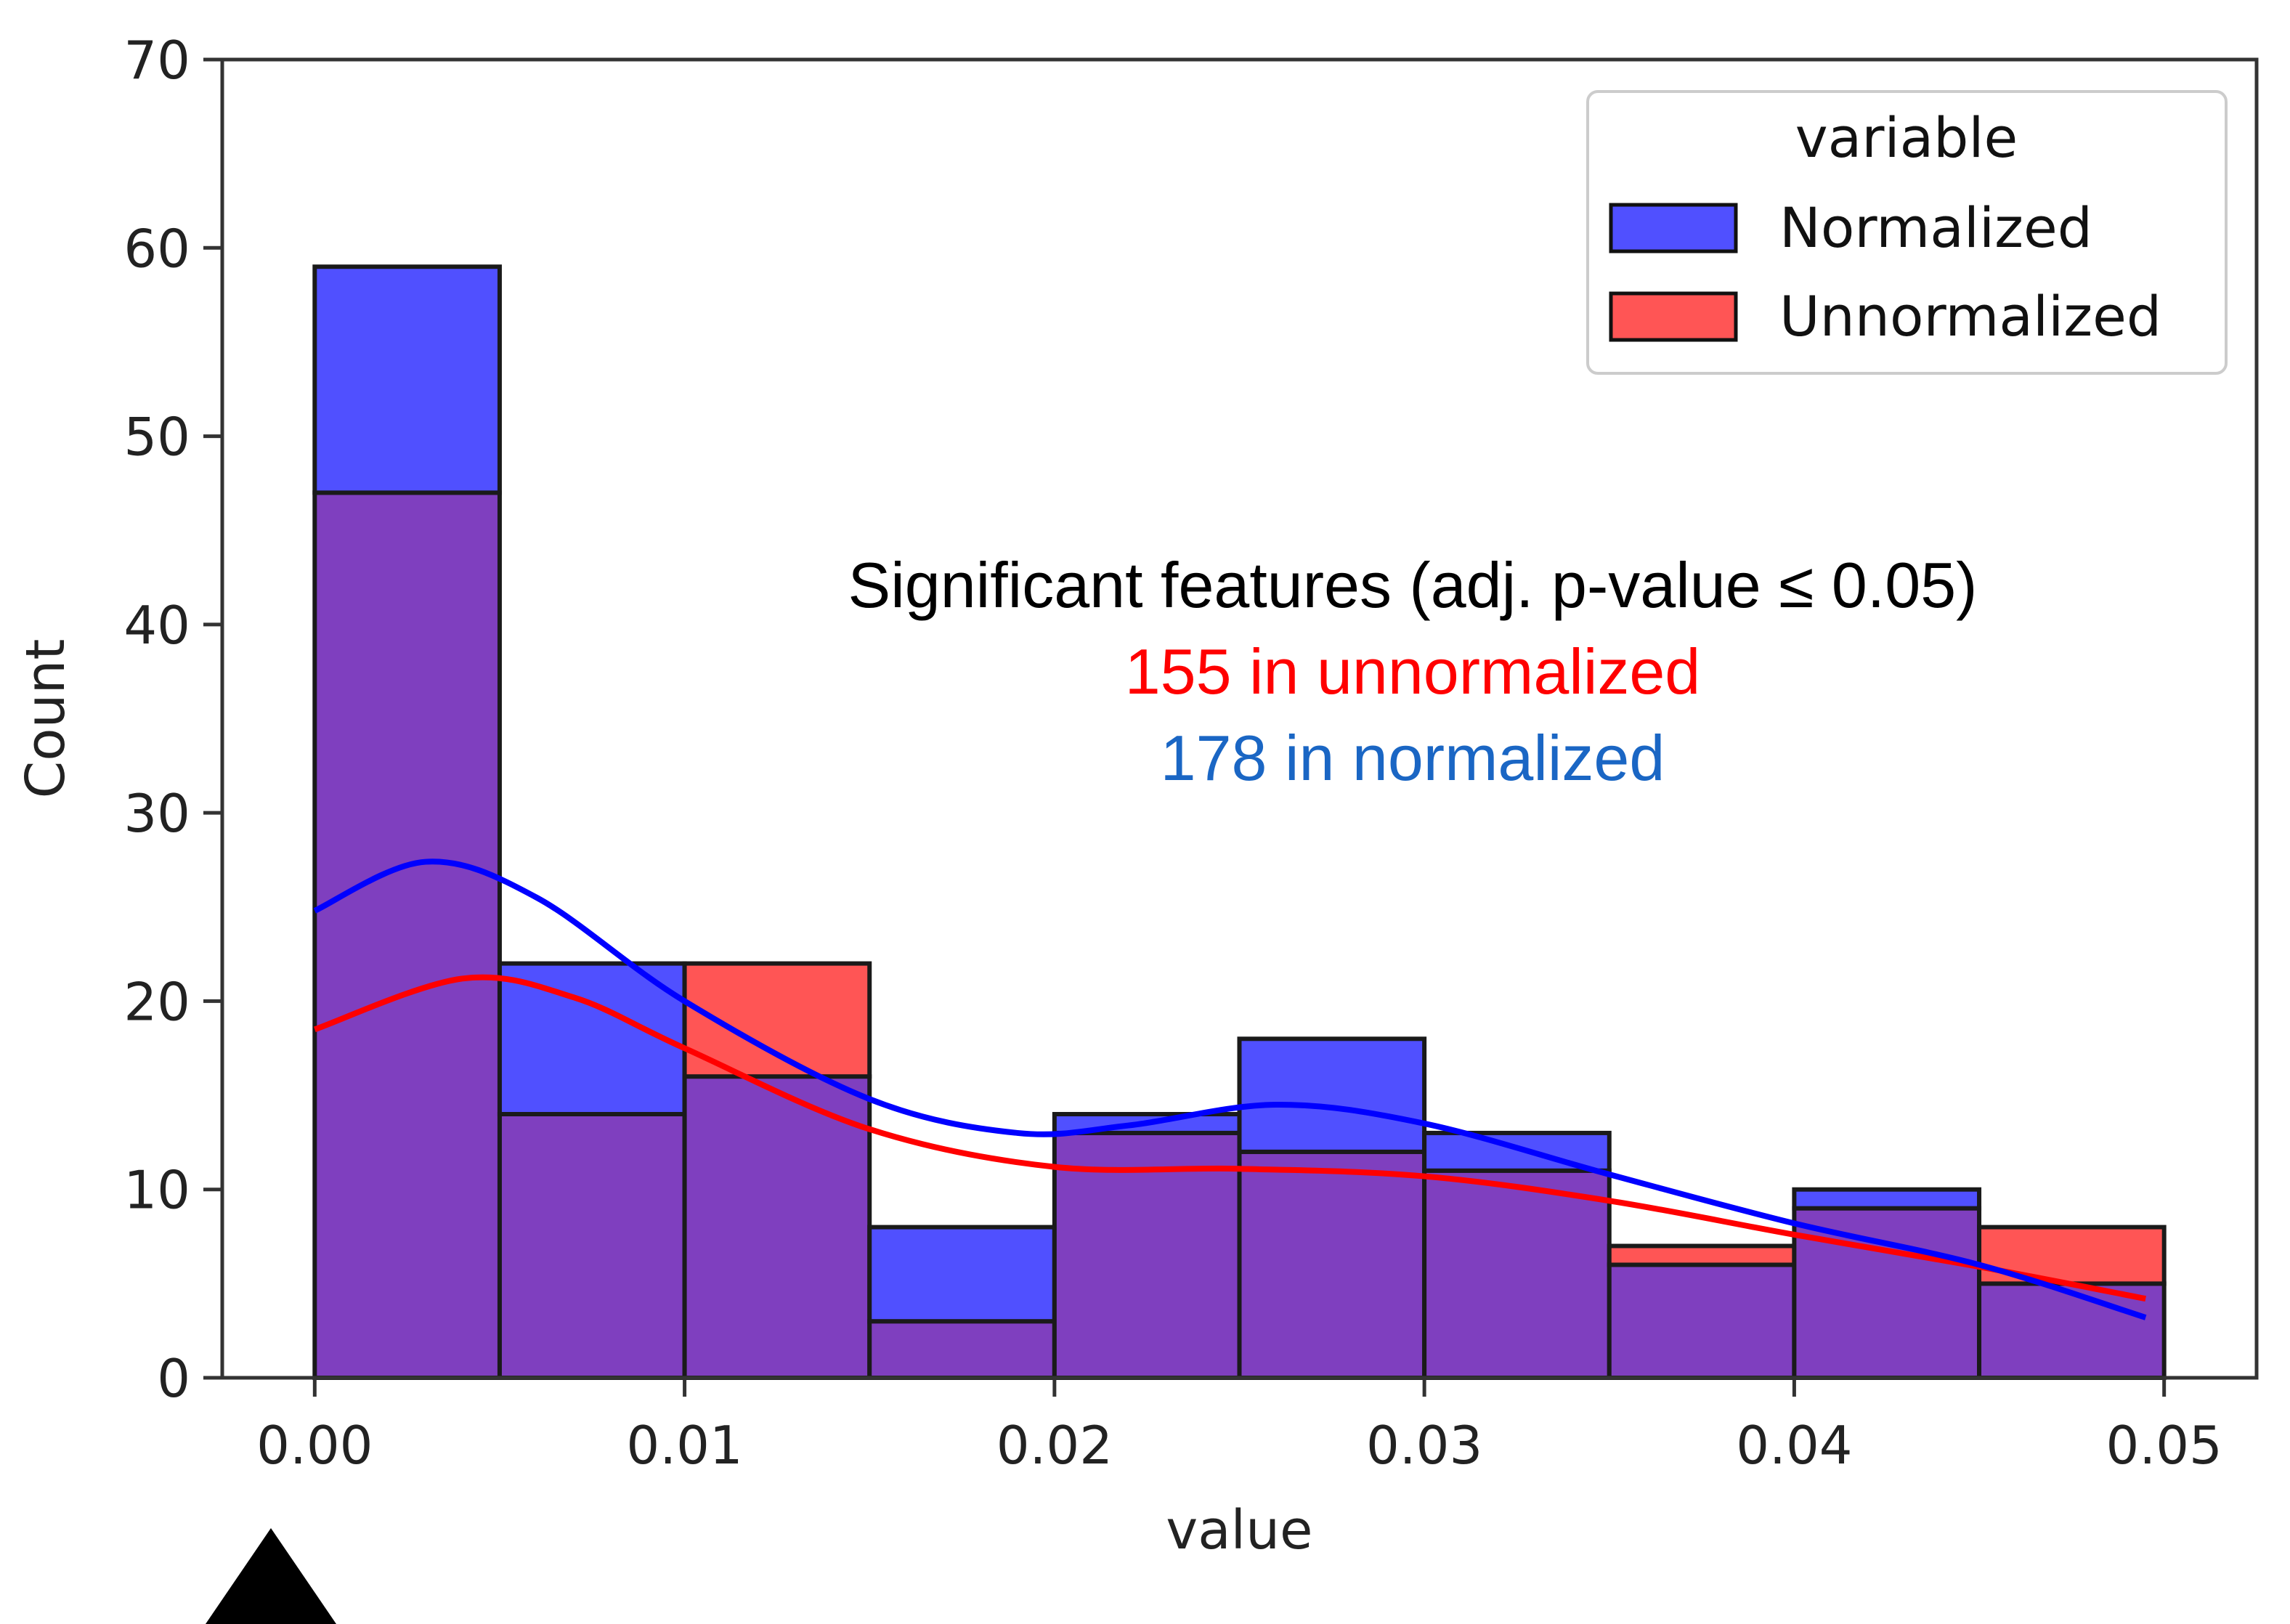 This screenshot has height=1624, width=2290. I want to click on y-tick-label: 20, so click(156, 1001).